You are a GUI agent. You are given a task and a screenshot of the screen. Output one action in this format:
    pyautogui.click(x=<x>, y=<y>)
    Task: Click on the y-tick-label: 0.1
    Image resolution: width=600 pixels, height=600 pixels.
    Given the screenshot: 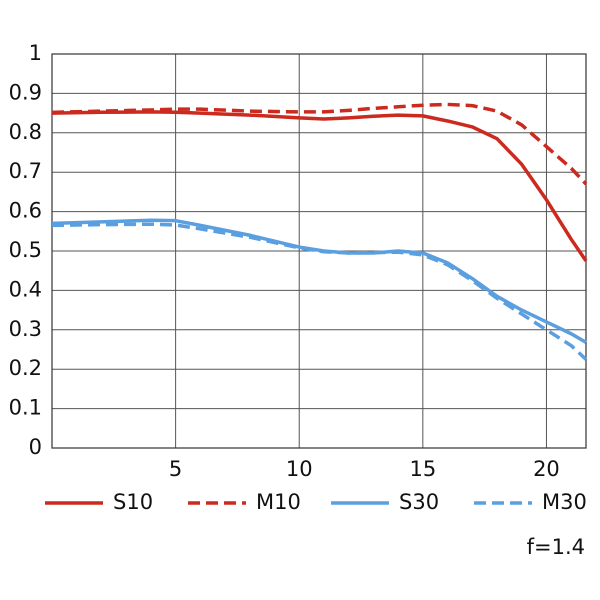 What is the action you would take?
    pyautogui.click(x=25, y=408)
    